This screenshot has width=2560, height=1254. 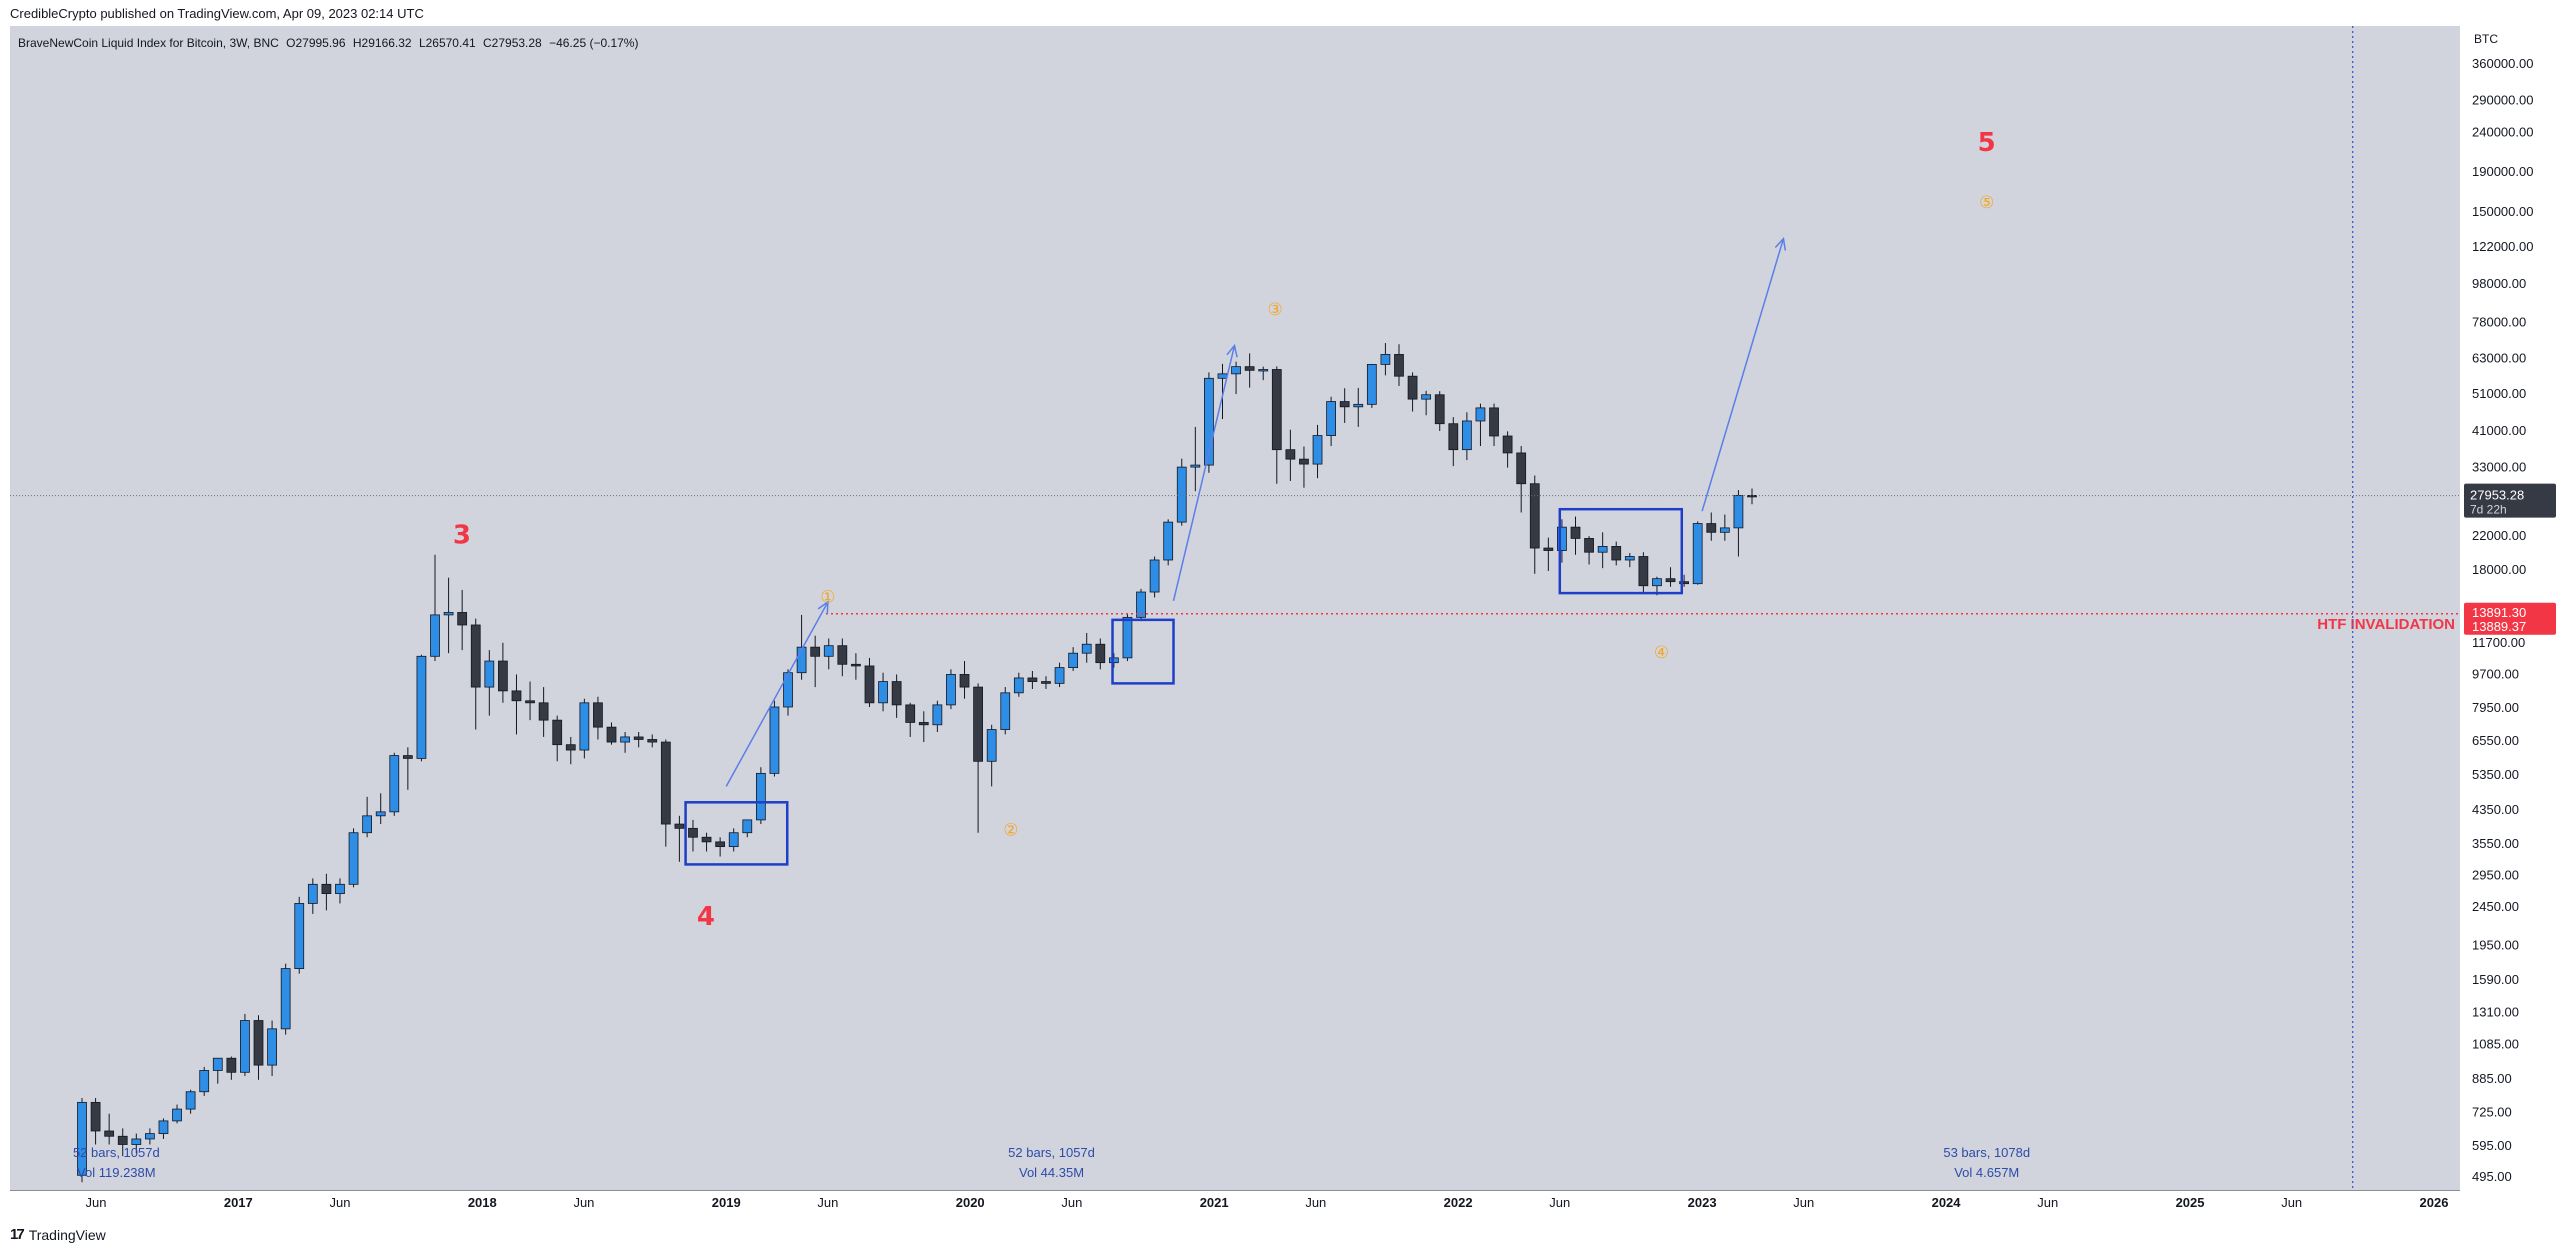 I want to click on ohlc-change: −46.25 (−0.17%), so click(x=594, y=43).